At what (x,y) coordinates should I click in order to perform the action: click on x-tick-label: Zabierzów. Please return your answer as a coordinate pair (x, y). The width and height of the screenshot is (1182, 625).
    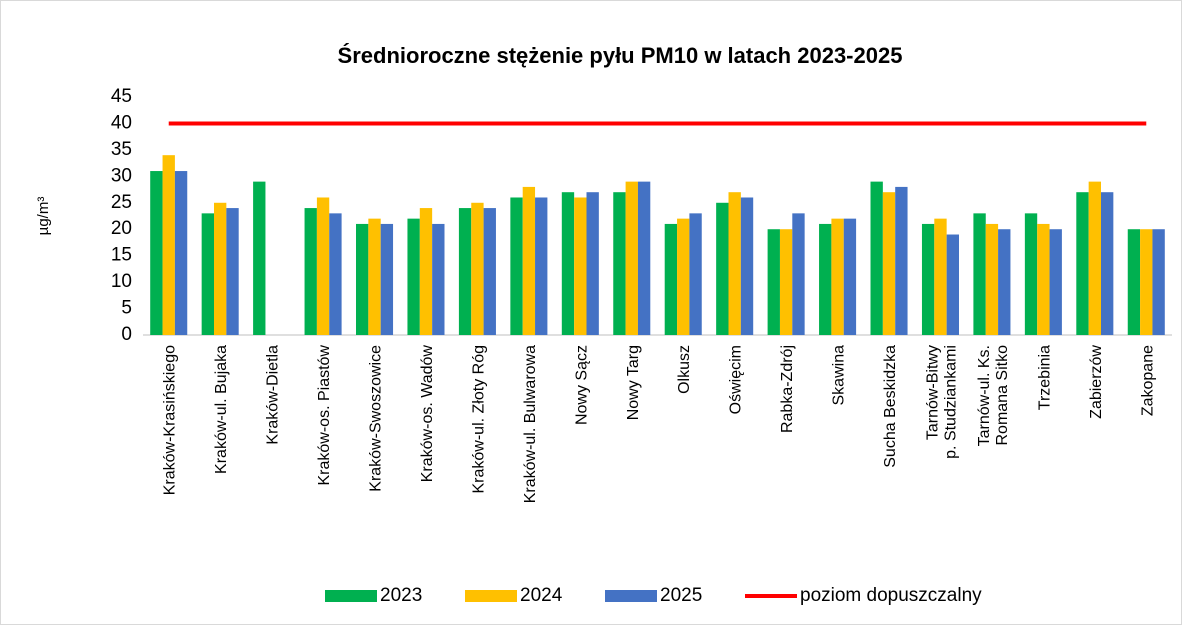
    Looking at the image, I should click on (1096, 382).